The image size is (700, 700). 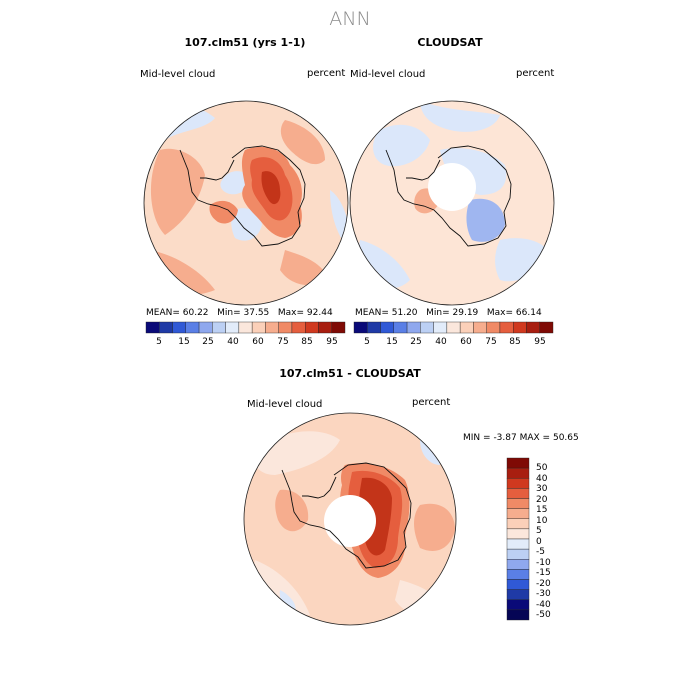 What do you see at coordinates (543, 594) in the screenshot?
I see `tick-label: -30` at bounding box center [543, 594].